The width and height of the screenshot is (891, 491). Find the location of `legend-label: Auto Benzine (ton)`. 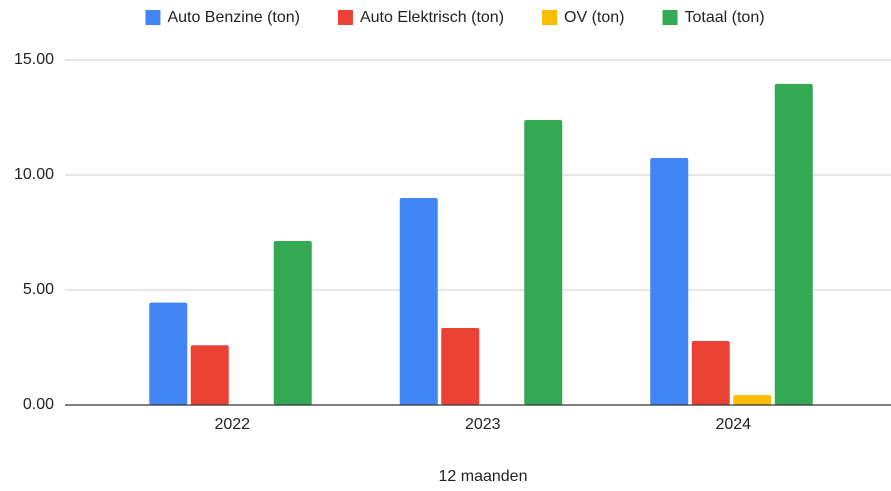

legend-label: Auto Benzine (ton) is located at coordinates (233, 17).